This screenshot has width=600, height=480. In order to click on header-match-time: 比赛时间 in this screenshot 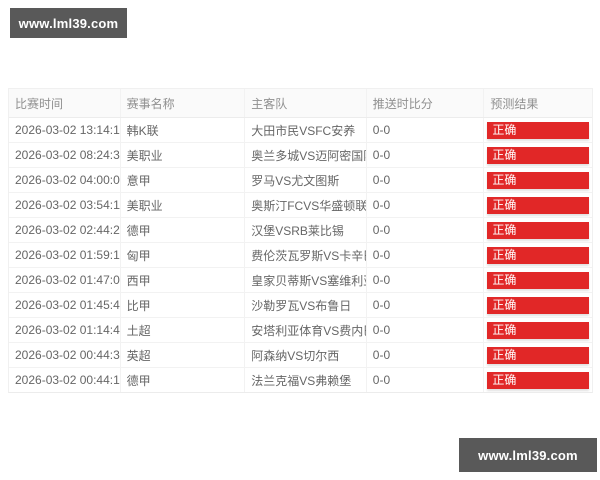, I will do `click(65, 103)`.